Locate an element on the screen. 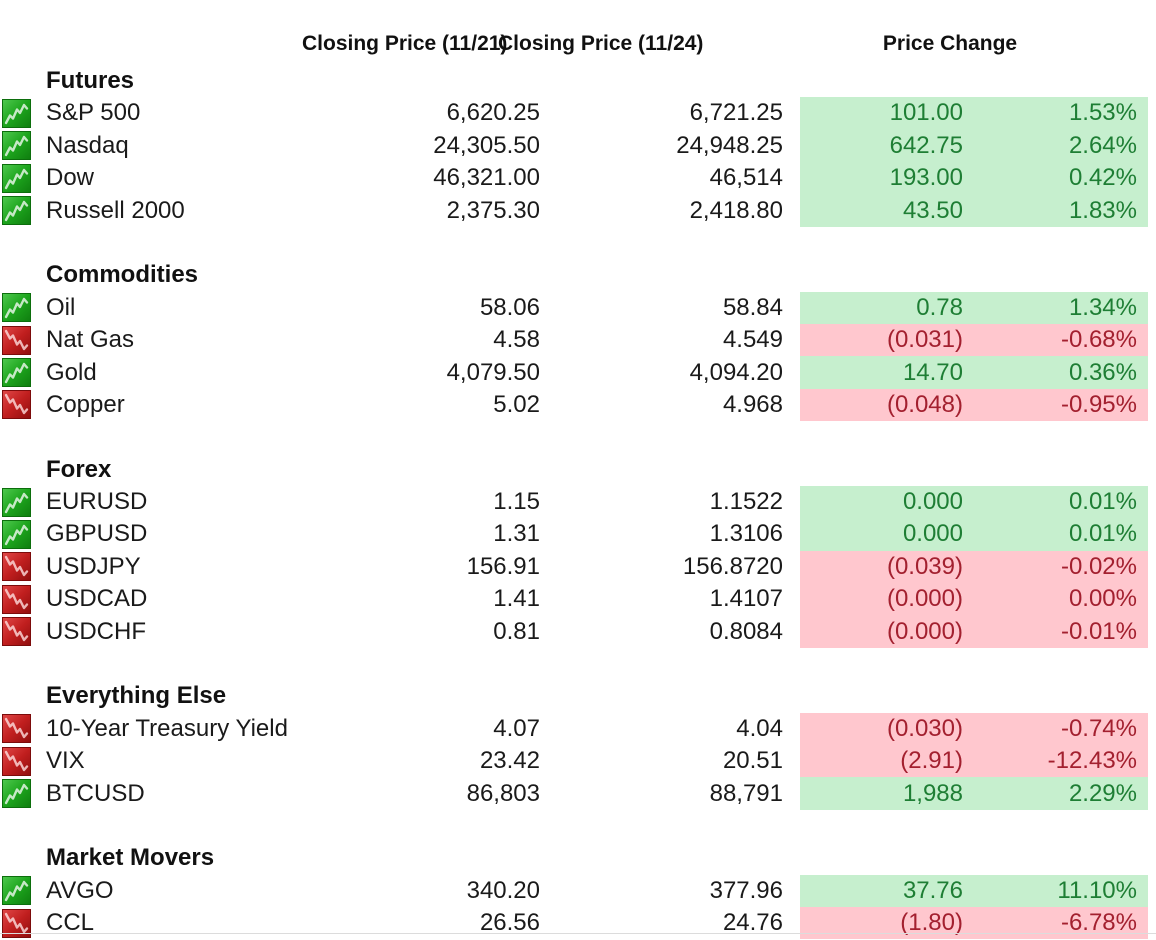 This screenshot has width=1156, height=940. price-change-percent-cell: -0.74% is located at coordinates (1098, 728).